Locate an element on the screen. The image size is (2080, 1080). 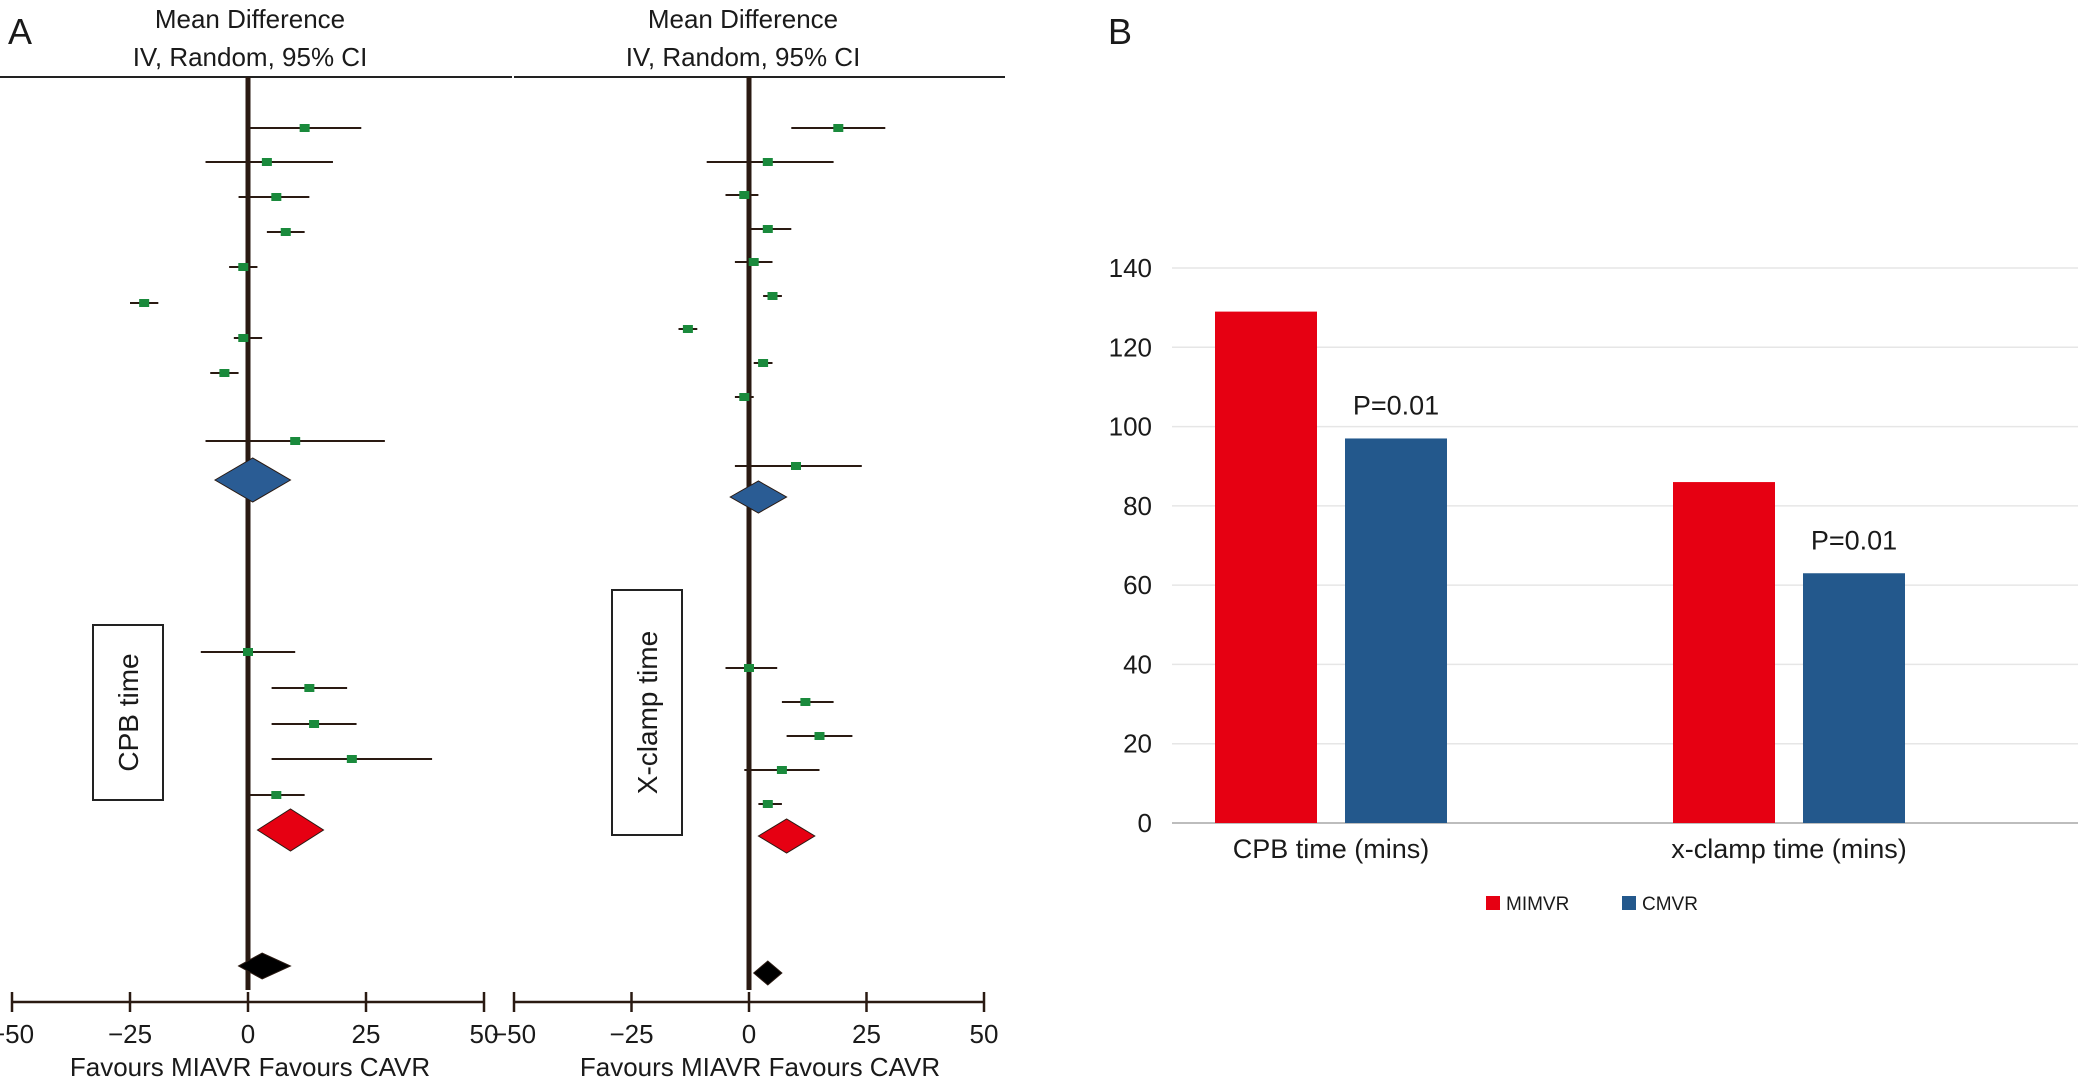
category-label: CPB time (mins) is located at coordinates (1331, 849).